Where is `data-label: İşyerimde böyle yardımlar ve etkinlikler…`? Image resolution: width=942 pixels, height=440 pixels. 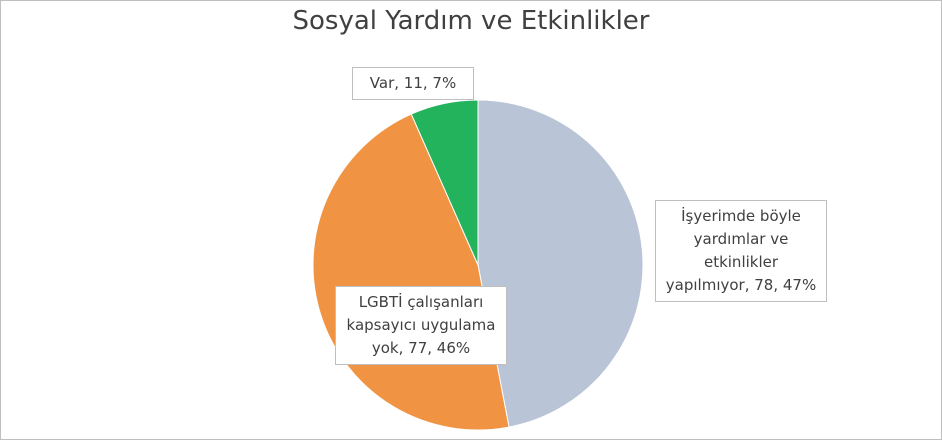
data-label: İşyerimde böyle yardımlar ve etkinlikler… is located at coordinates (741, 251).